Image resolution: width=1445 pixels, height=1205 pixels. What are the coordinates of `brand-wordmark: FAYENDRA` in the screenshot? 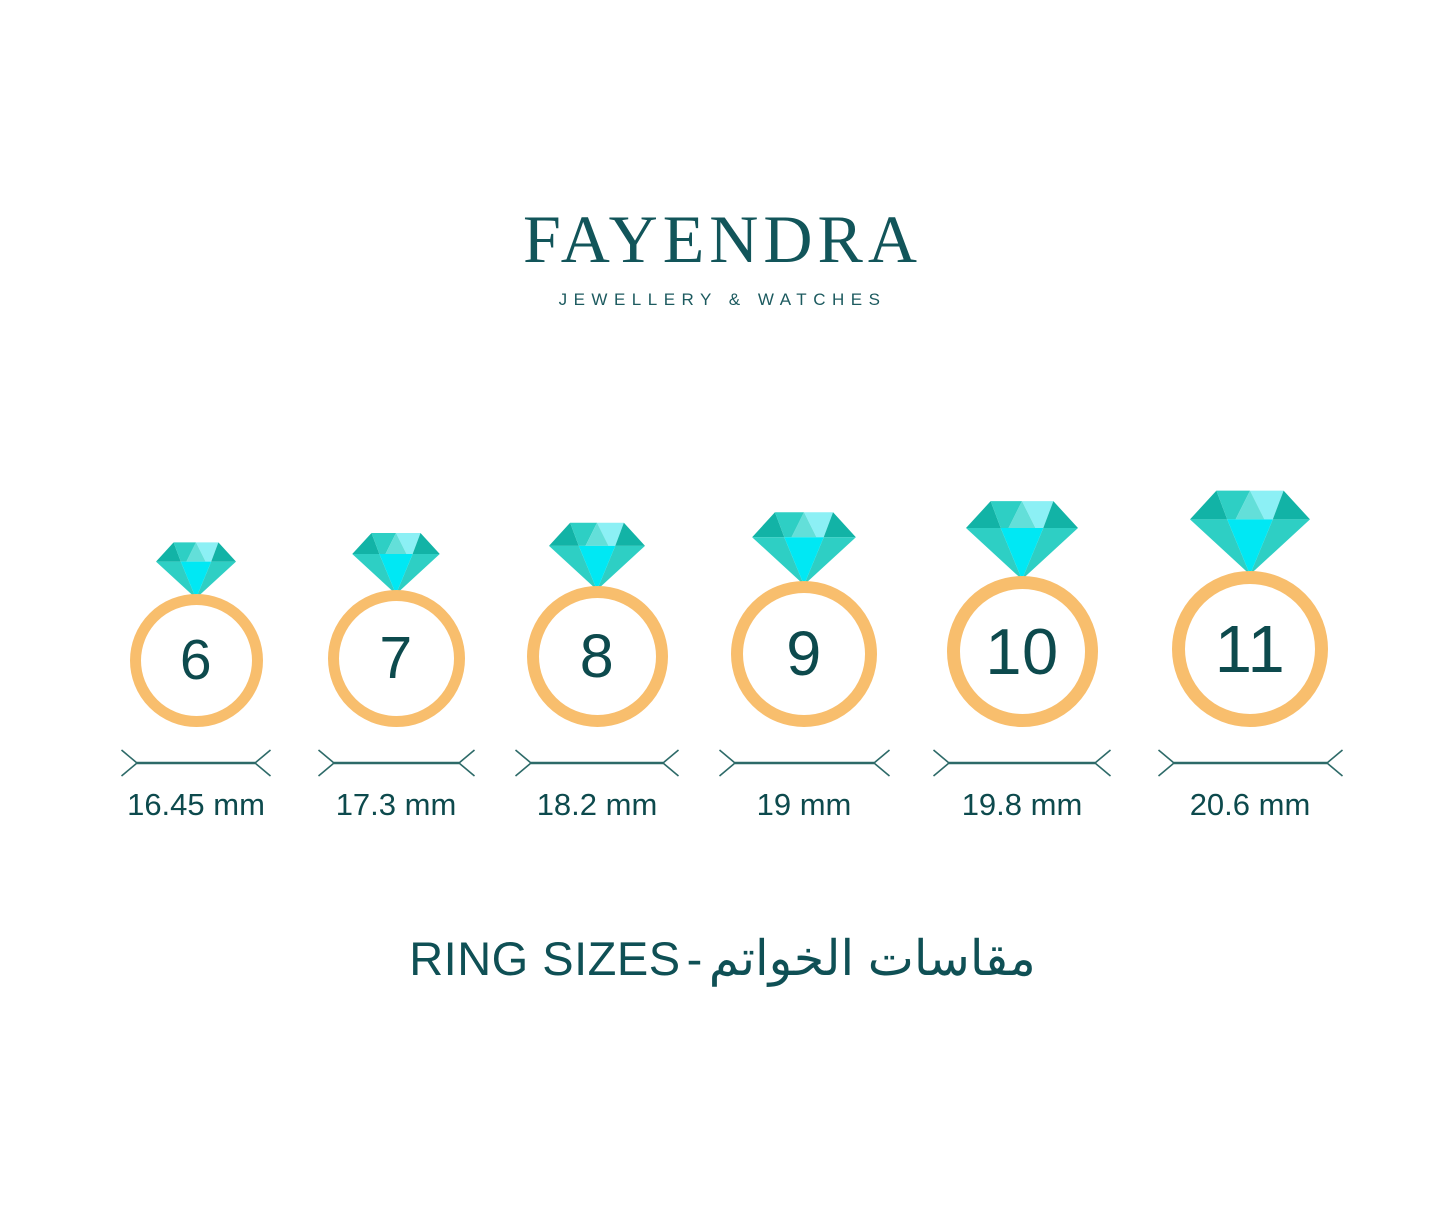 It's located at (722, 239).